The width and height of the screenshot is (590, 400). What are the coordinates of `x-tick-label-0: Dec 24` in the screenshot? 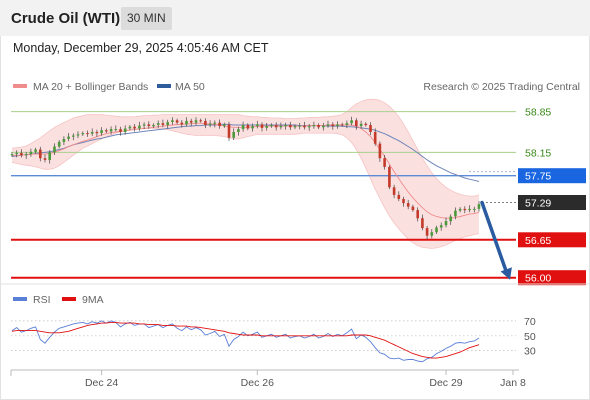 It's located at (101, 383).